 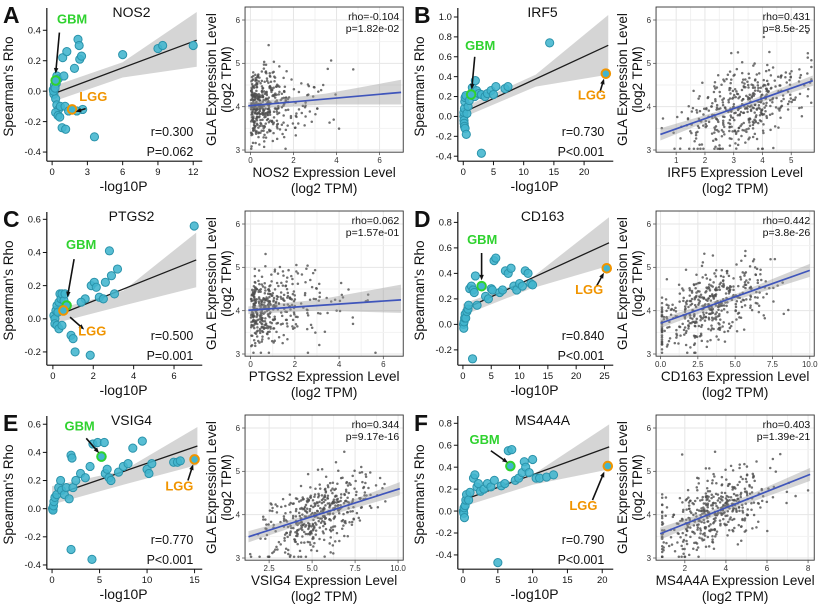 What do you see at coordinates (684, 569) in the screenshot?
I see `x-tick-label: 2` at bounding box center [684, 569].